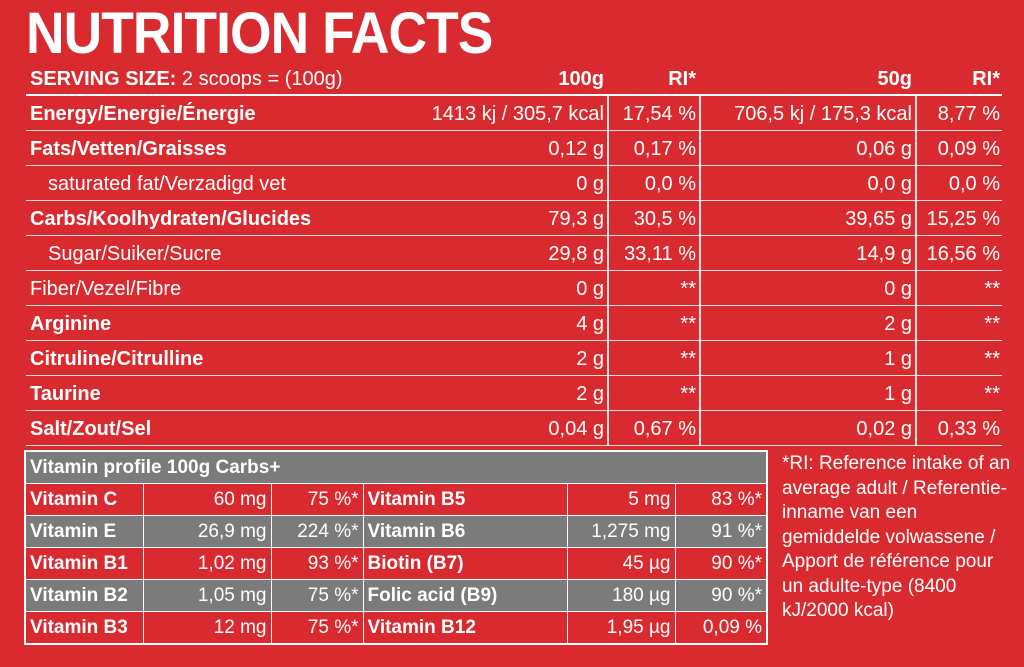 The width and height of the screenshot is (1024, 667). Describe the element at coordinates (171, 219) in the screenshot. I see `nutrient-label: Carbs/Koolhydraten/Glucides` at that location.